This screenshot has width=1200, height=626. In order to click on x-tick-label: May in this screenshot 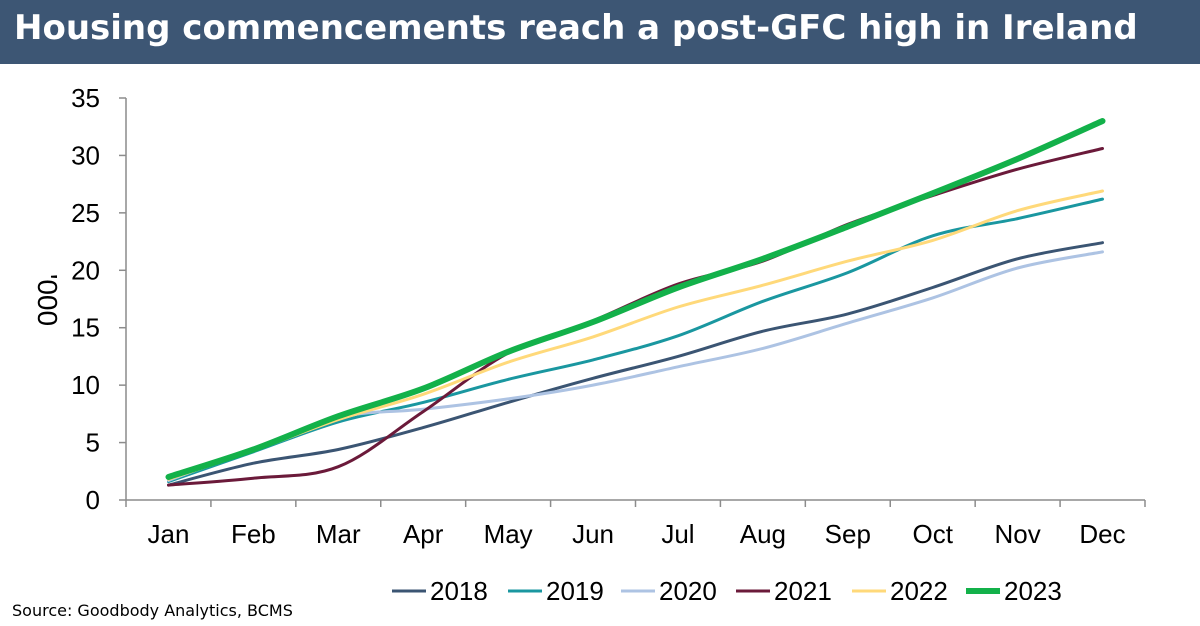, I will do `click(508, 534)`.